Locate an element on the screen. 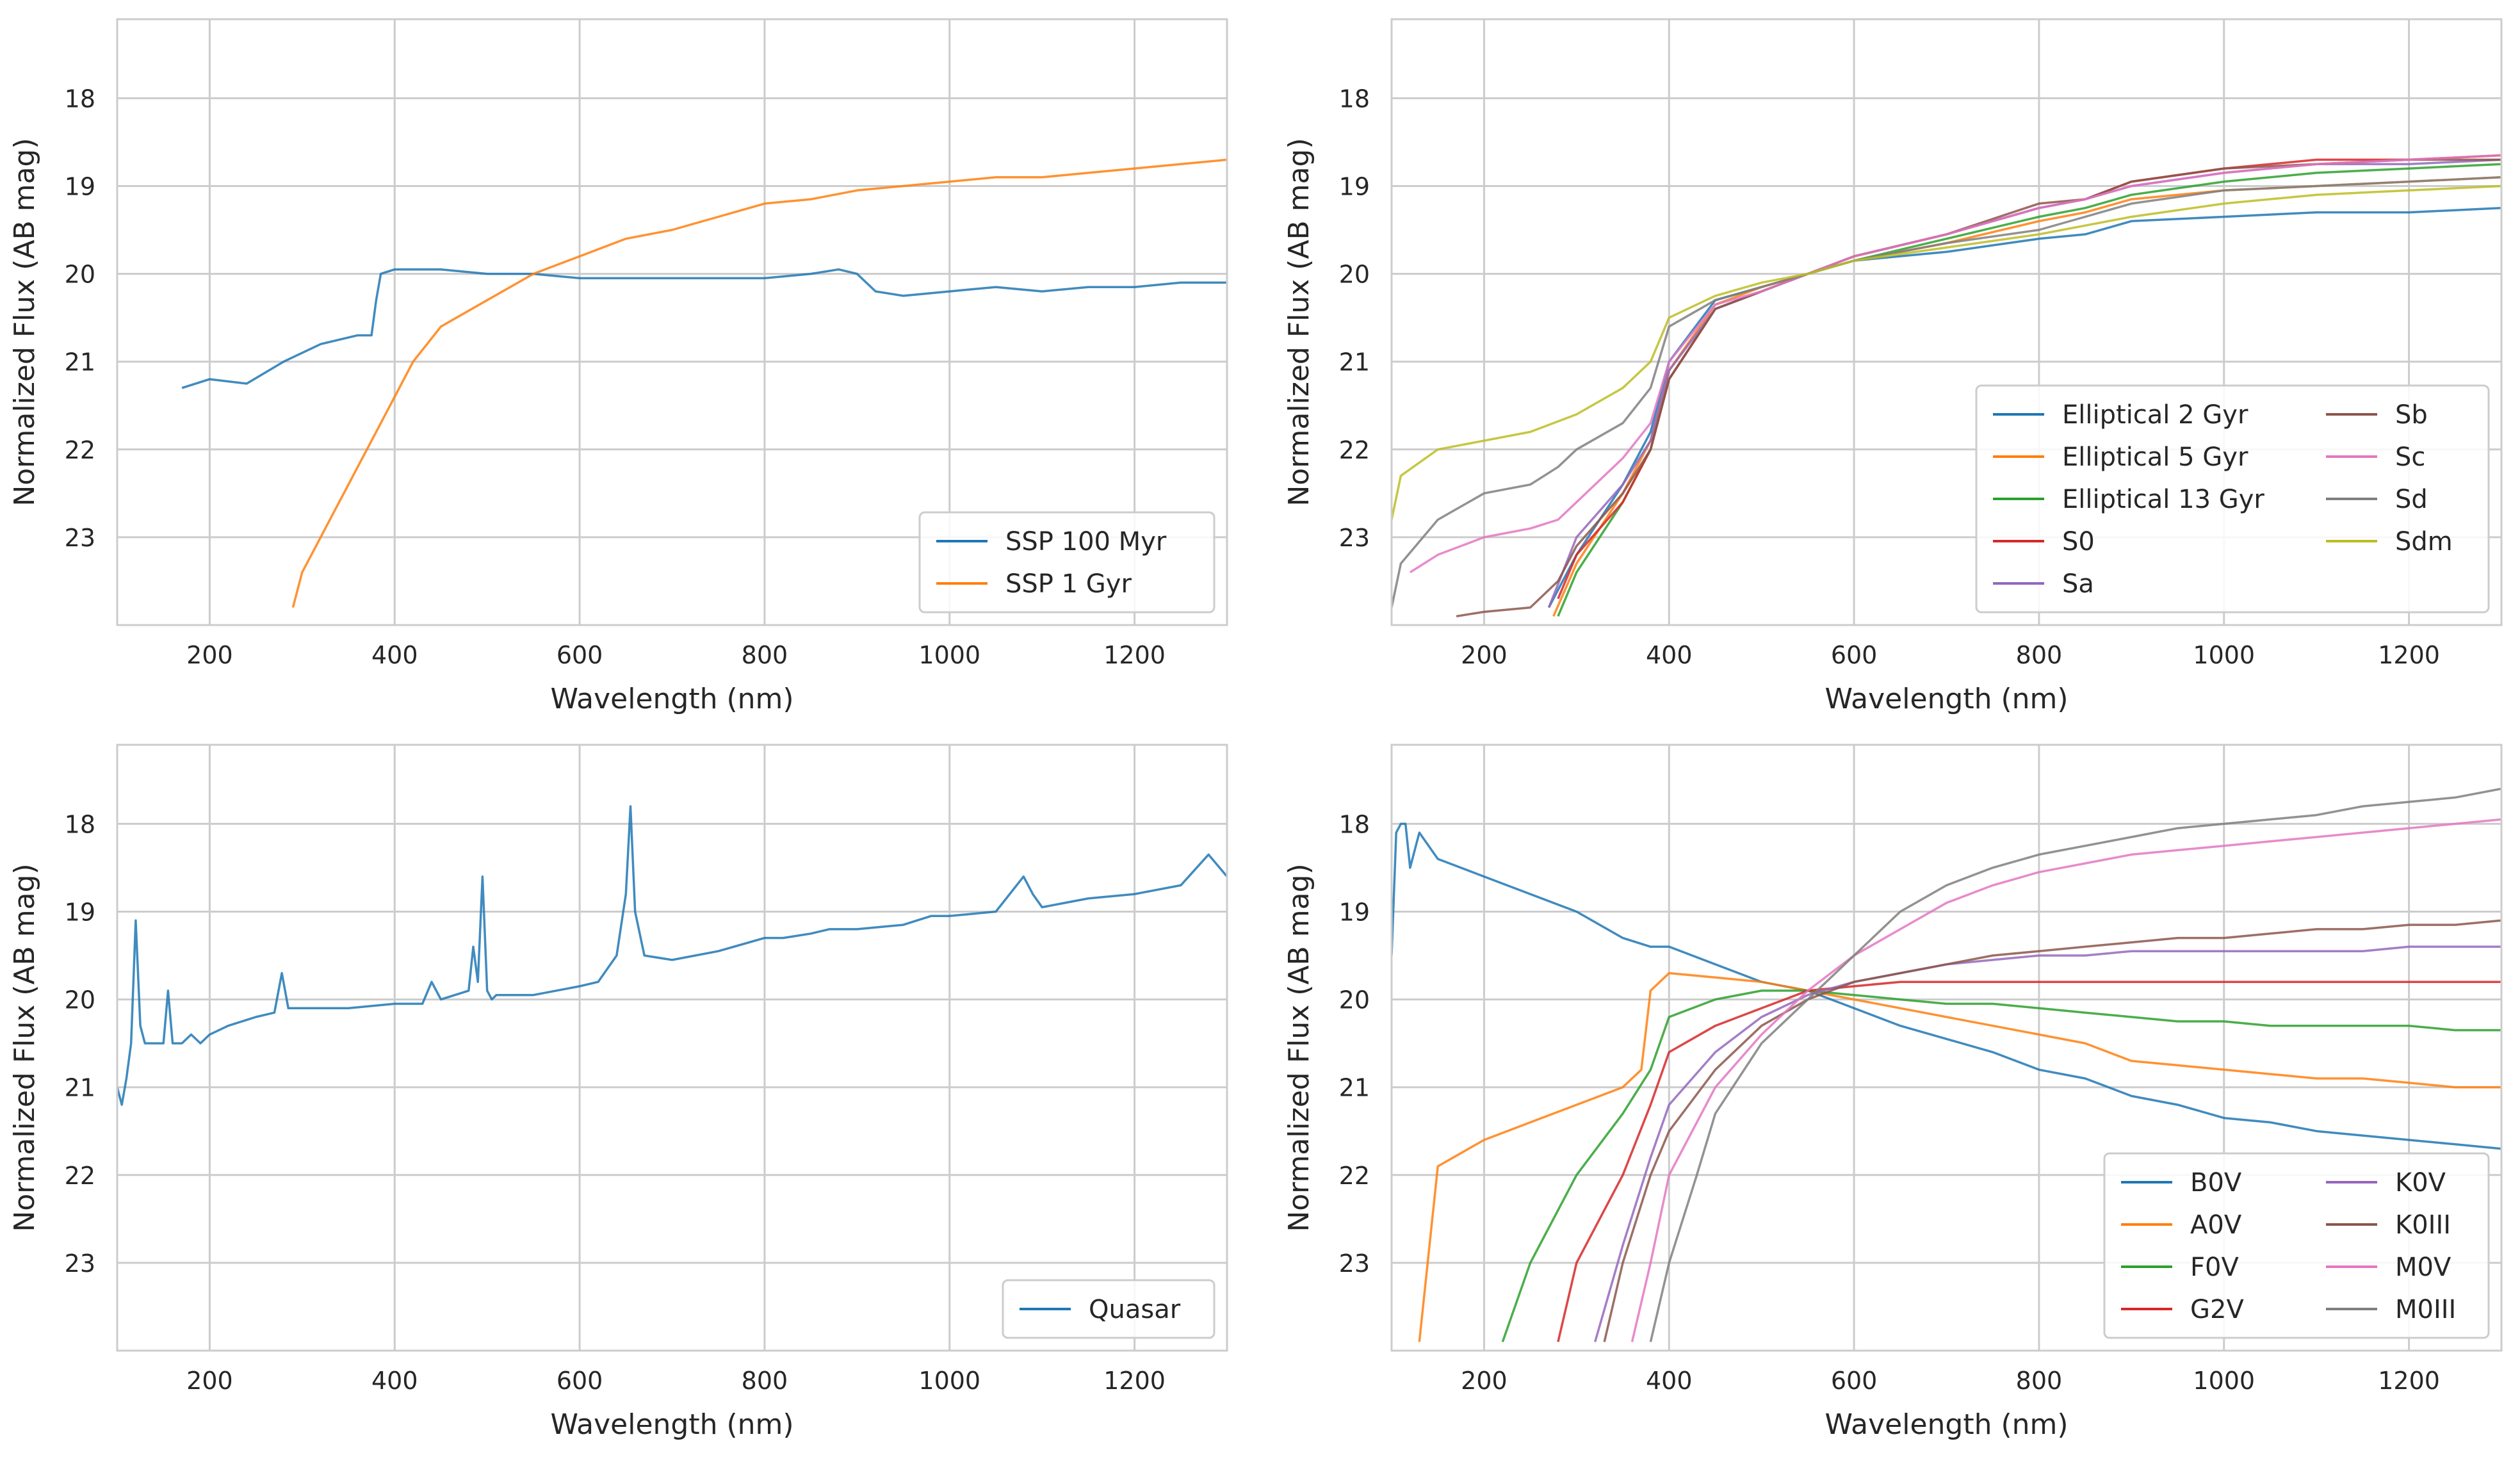  legend: SSP 100 Myr SSP 1 Gyr is located at coordinates (1066, 562).